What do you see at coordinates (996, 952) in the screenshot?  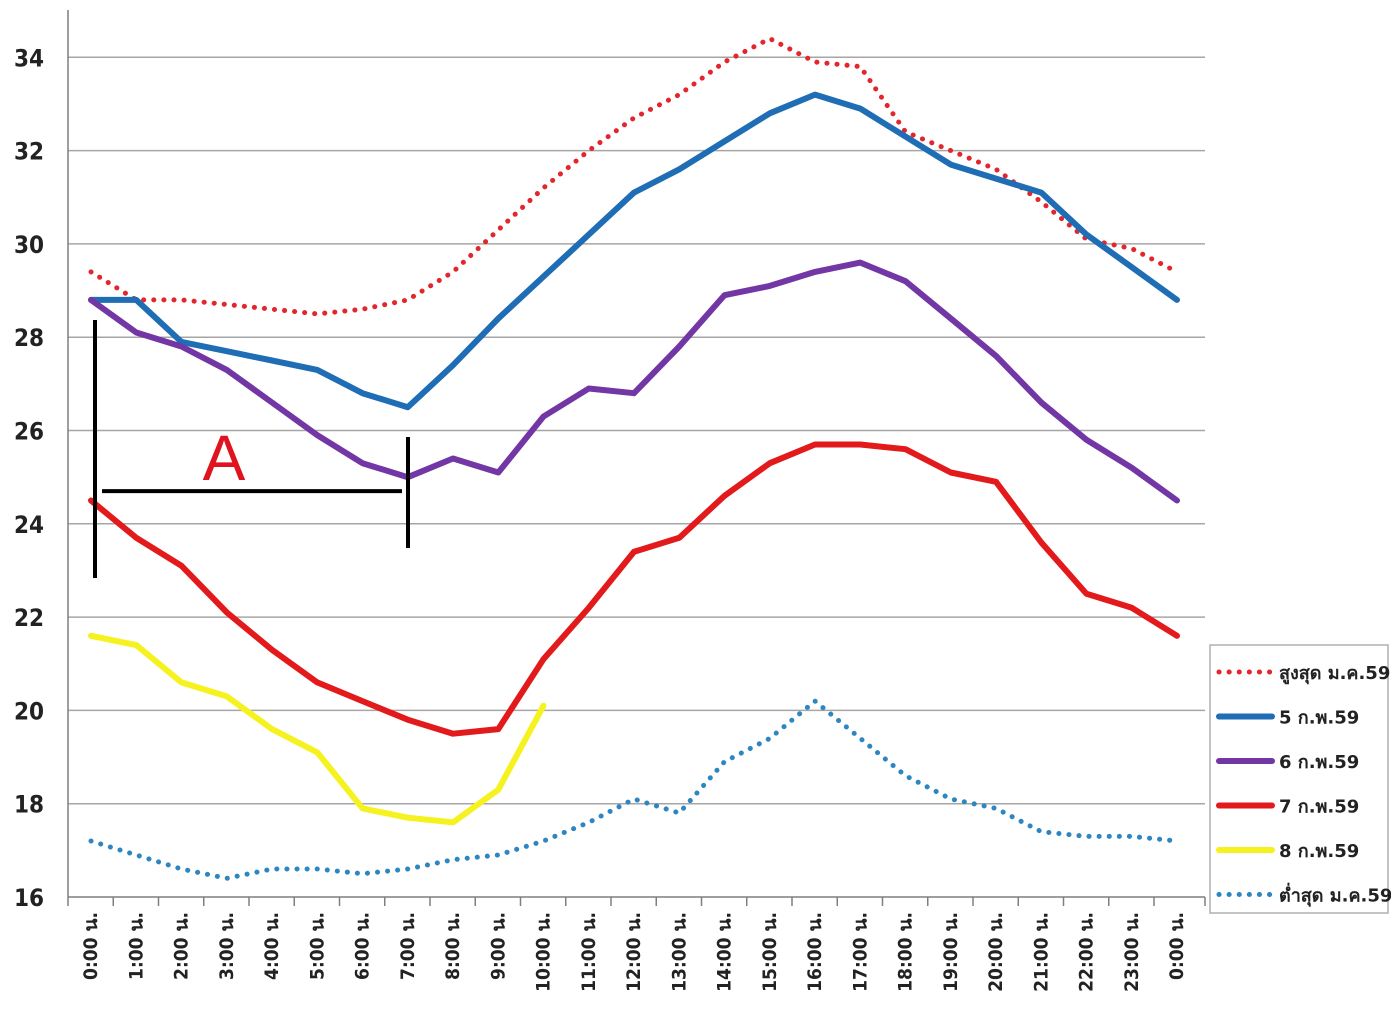 I see `x-tick-label: 20:00 น.` at bounding box center [996, 952].